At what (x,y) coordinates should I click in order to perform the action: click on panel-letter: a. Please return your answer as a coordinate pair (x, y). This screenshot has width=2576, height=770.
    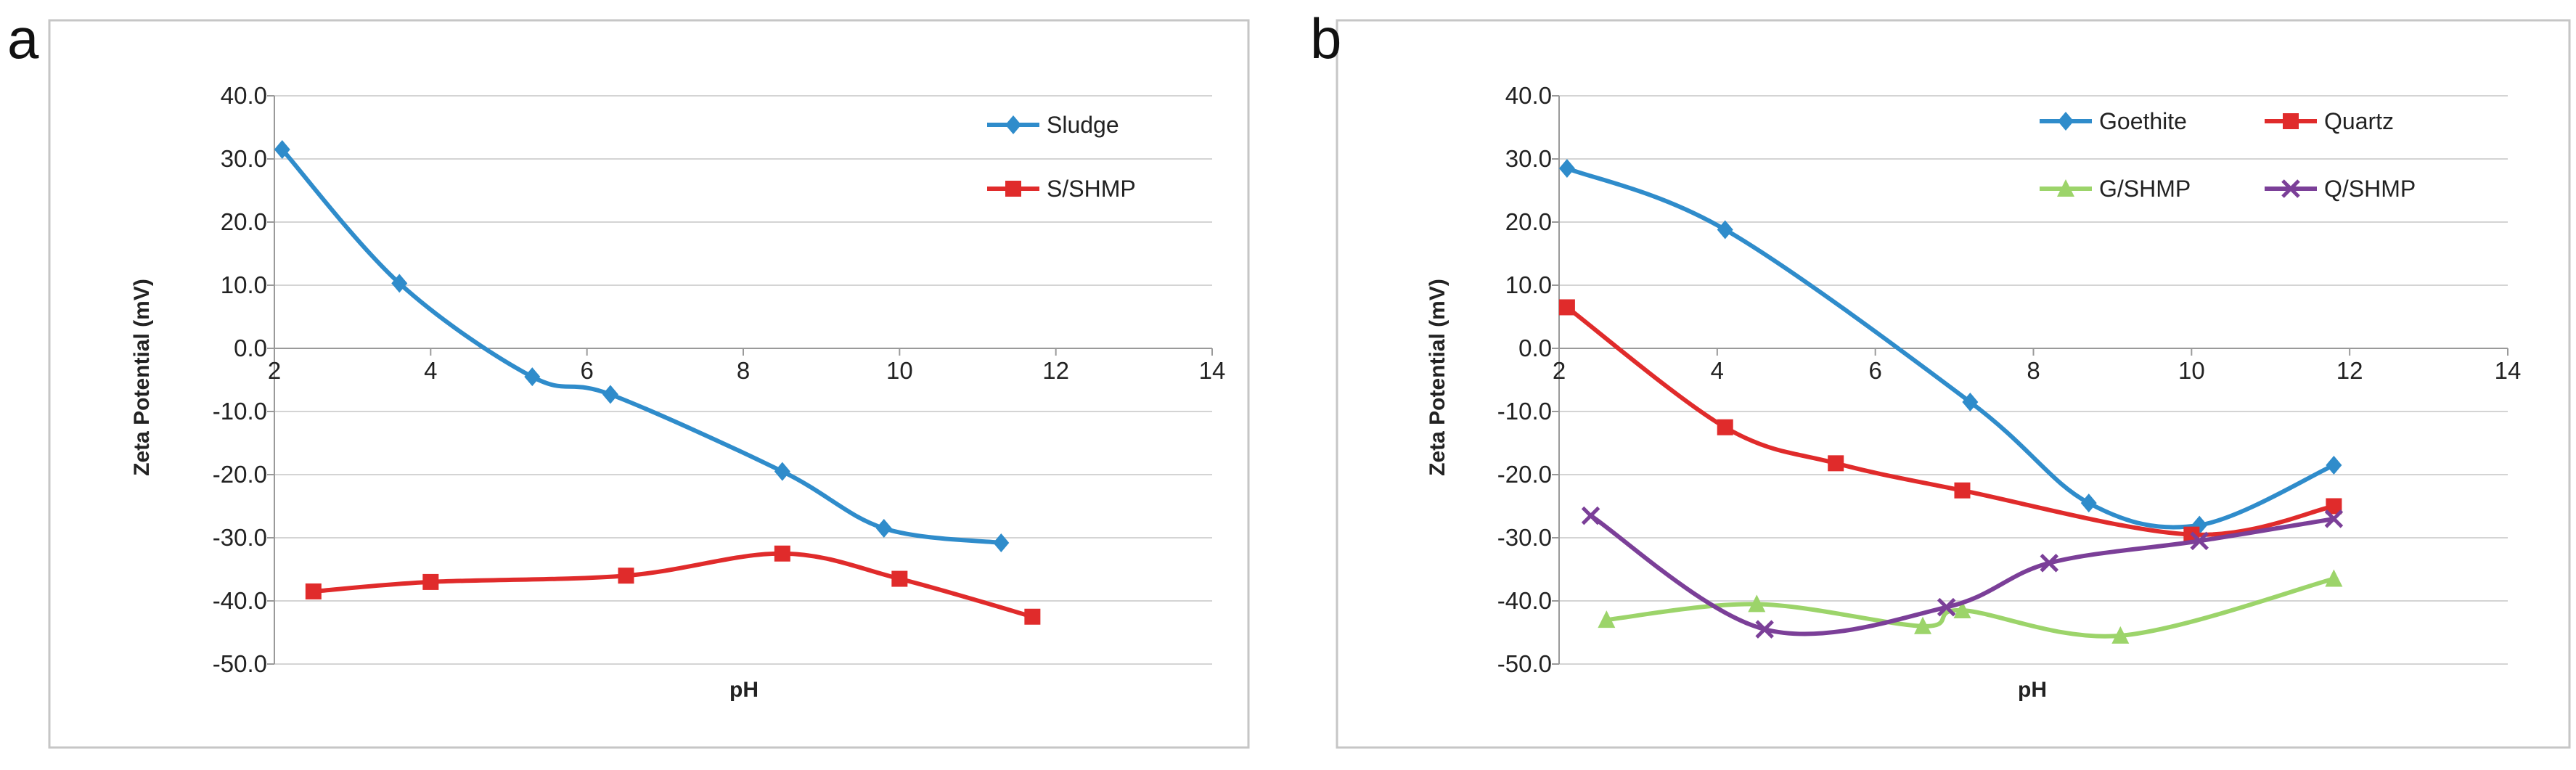
    Looking at the image, I should click on (23, 38).